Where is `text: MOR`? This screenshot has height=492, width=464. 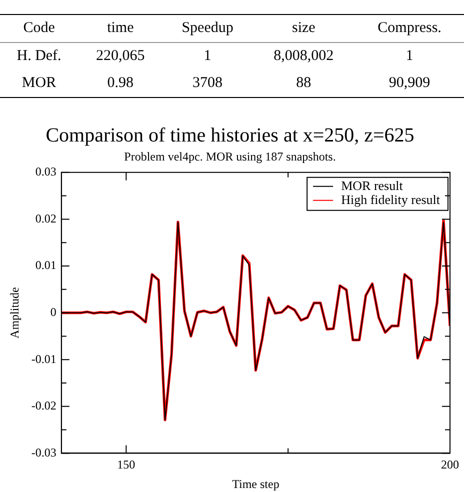
text: MOR is located at coordinates (39, 83).